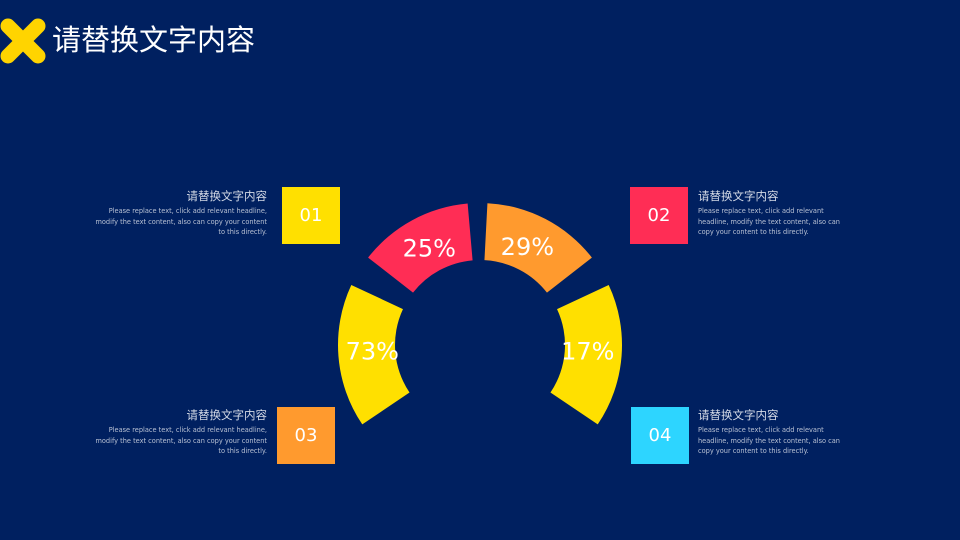  I want to click on ring-segment-red, so click(420, 248).